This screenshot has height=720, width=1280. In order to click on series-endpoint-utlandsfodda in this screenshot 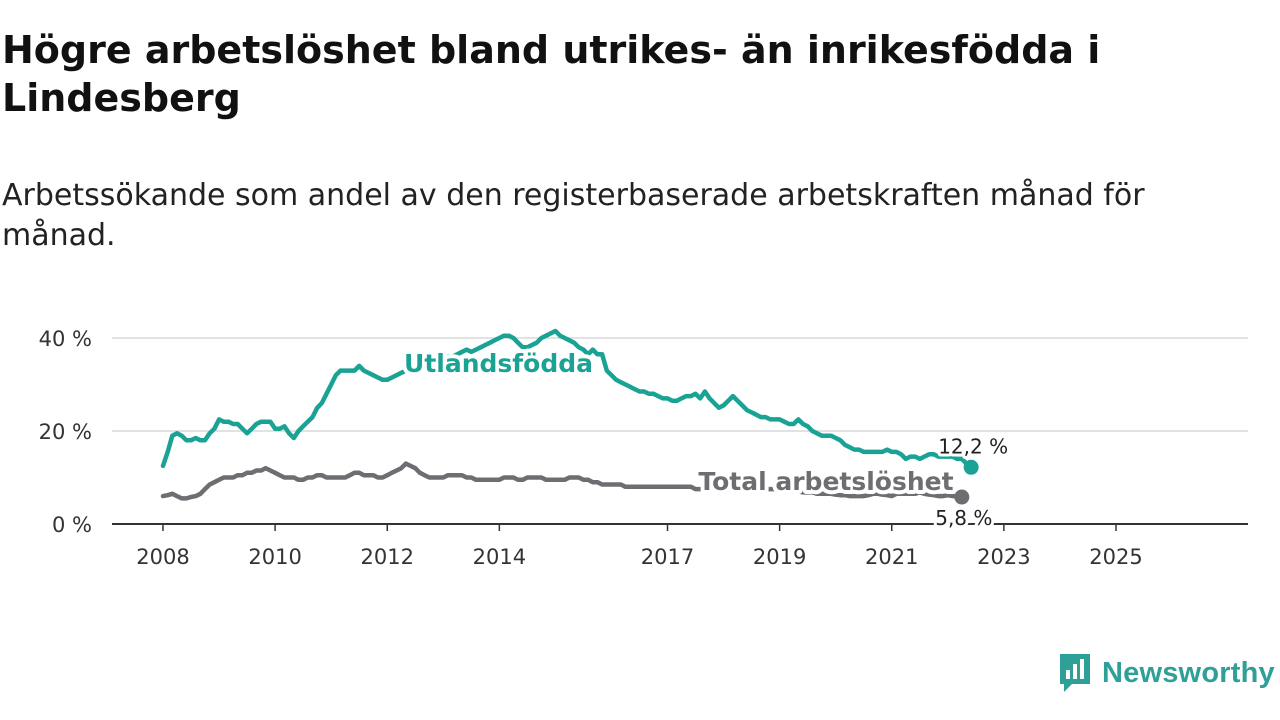, I will do `click(971, 467)`.